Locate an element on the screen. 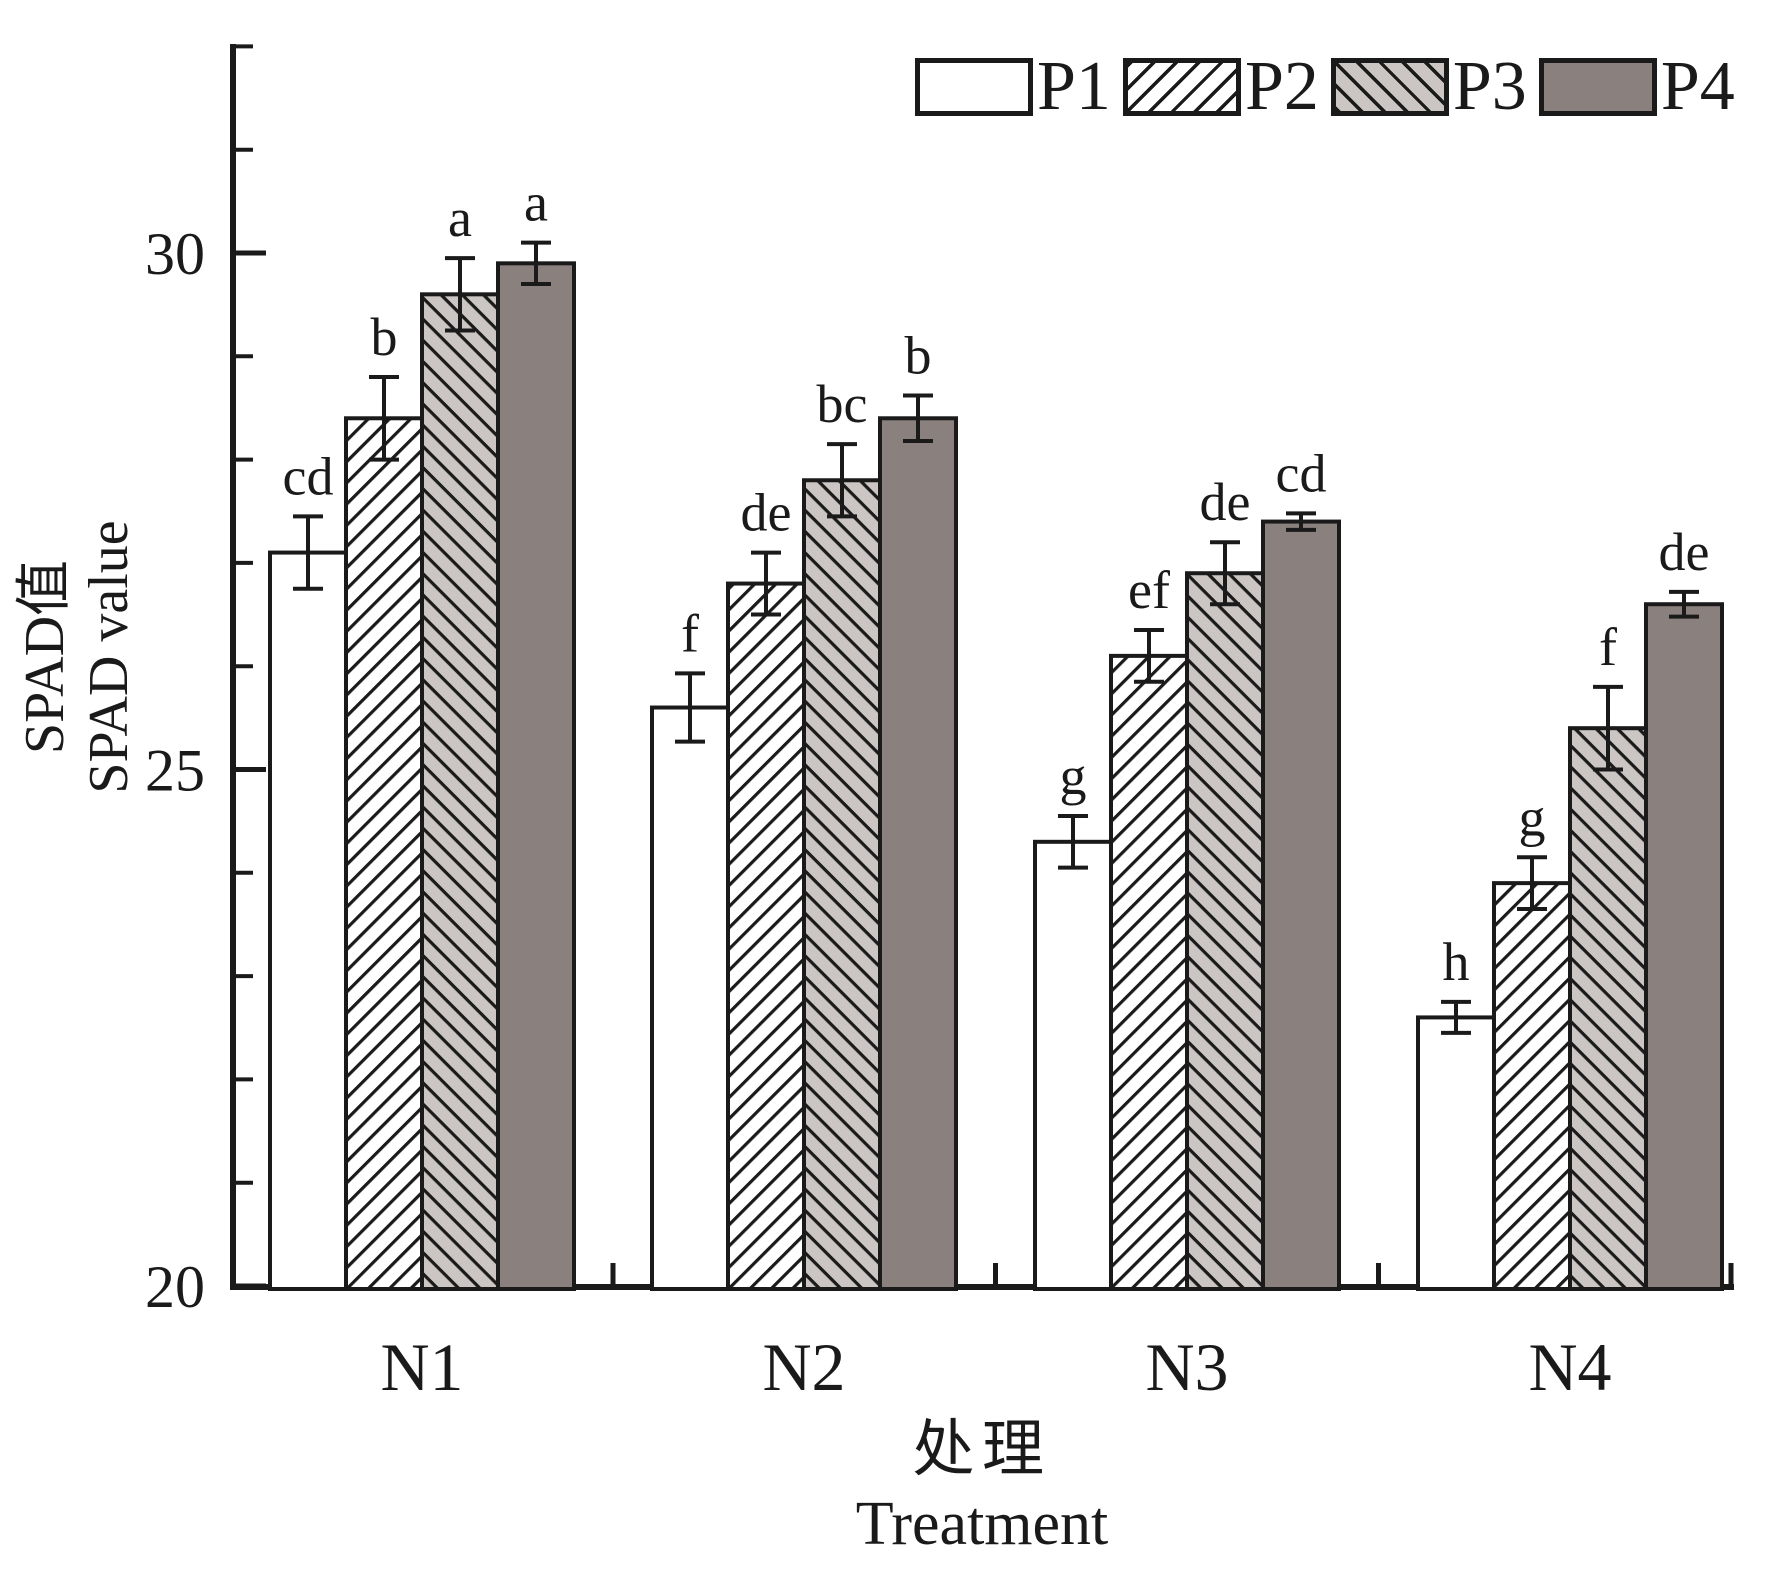 The height and width of the screenshot is (1578, 1772). x-tick-label-N1: N1 is located at coordinates (421, 1367).